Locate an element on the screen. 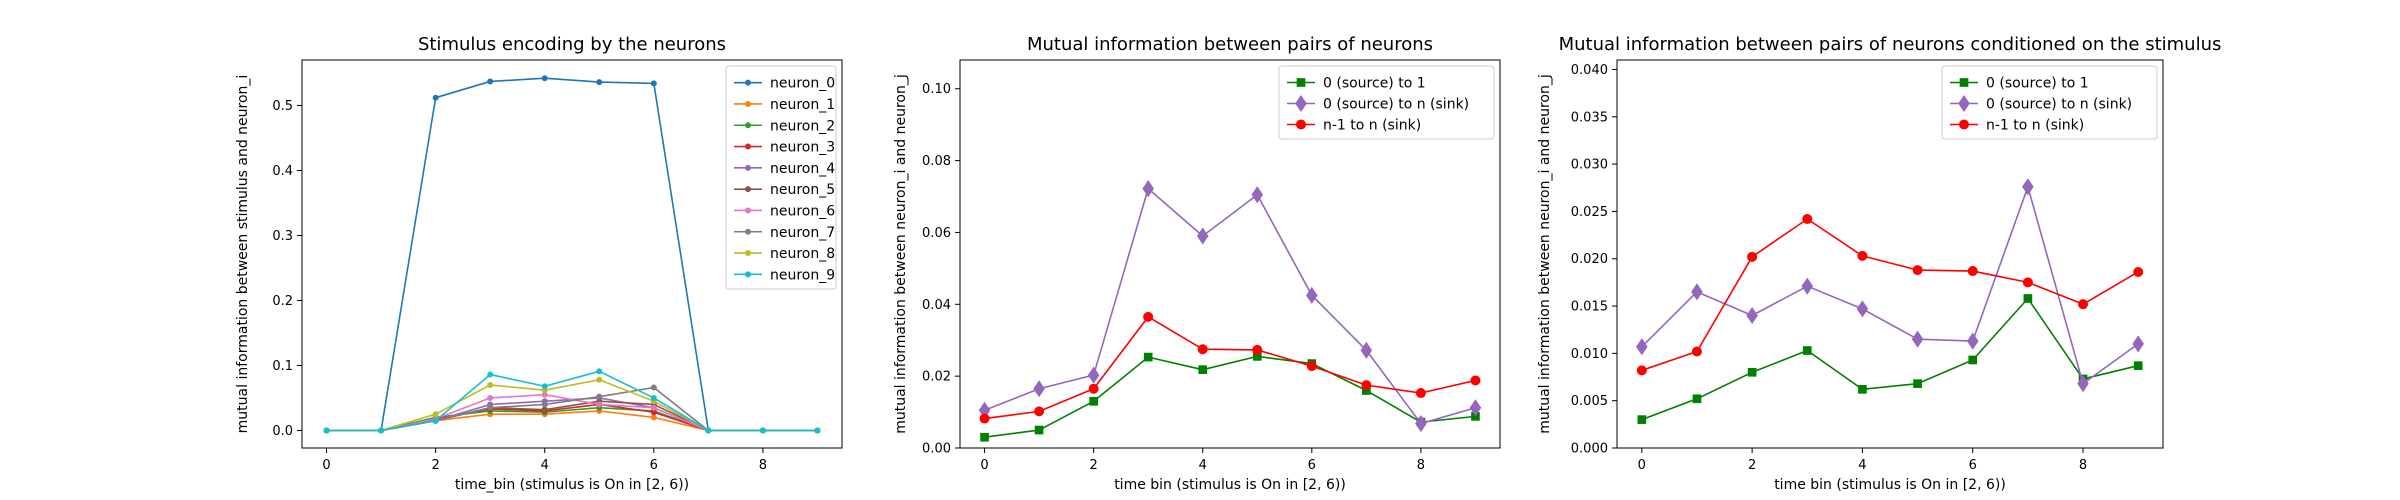  y-tick-label: 0.015 is located at coordinates (1589, 307).